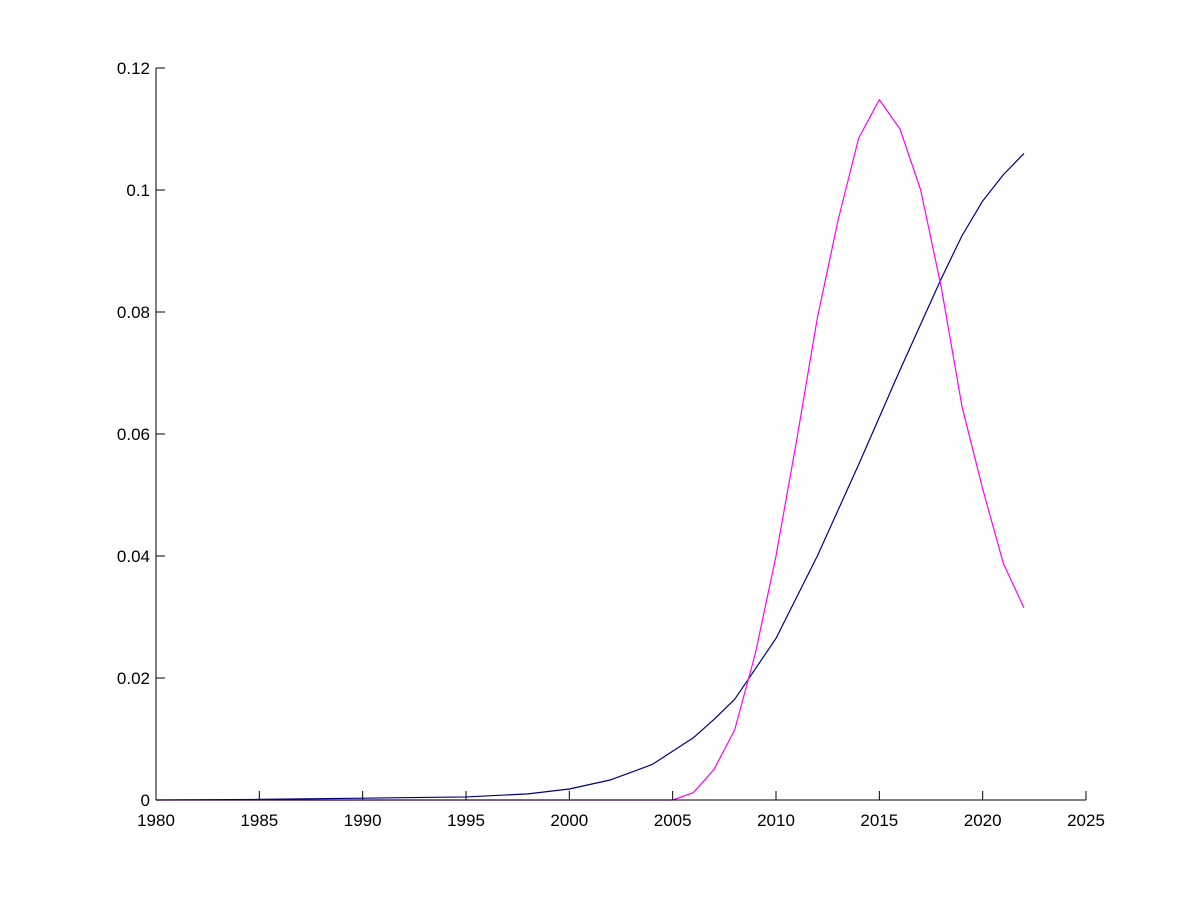 The image size is (1200, 900). What do you see at coordinates (133, 434) in the screenshot?
I see `y-tick-label: 0.06` at bounding box center [133, 434].